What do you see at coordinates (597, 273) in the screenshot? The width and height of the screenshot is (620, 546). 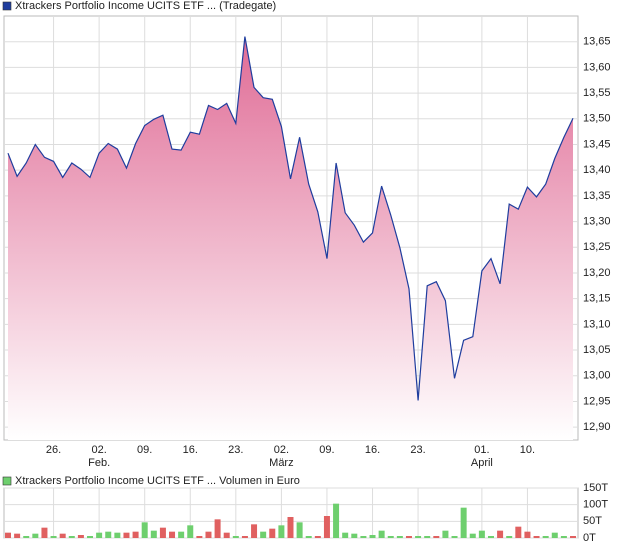 I see `y-tick-label: 13,20` at bounding box center [597, 273].